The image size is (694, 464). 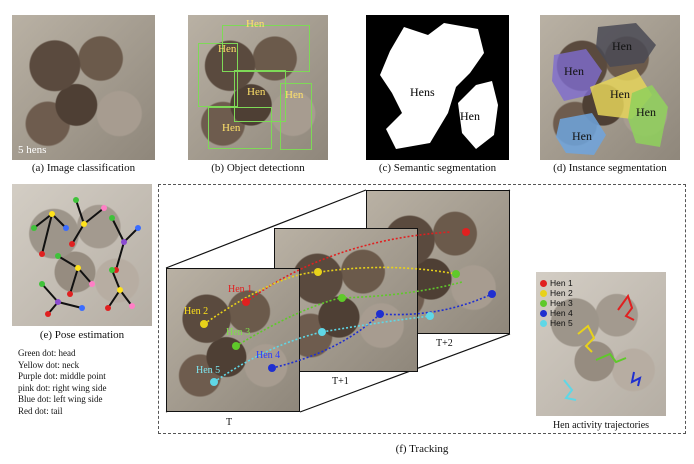 I want to click on instance-segmentation-photo: Hen Hen Hen Hen Hen, so click(x=610, y=87).